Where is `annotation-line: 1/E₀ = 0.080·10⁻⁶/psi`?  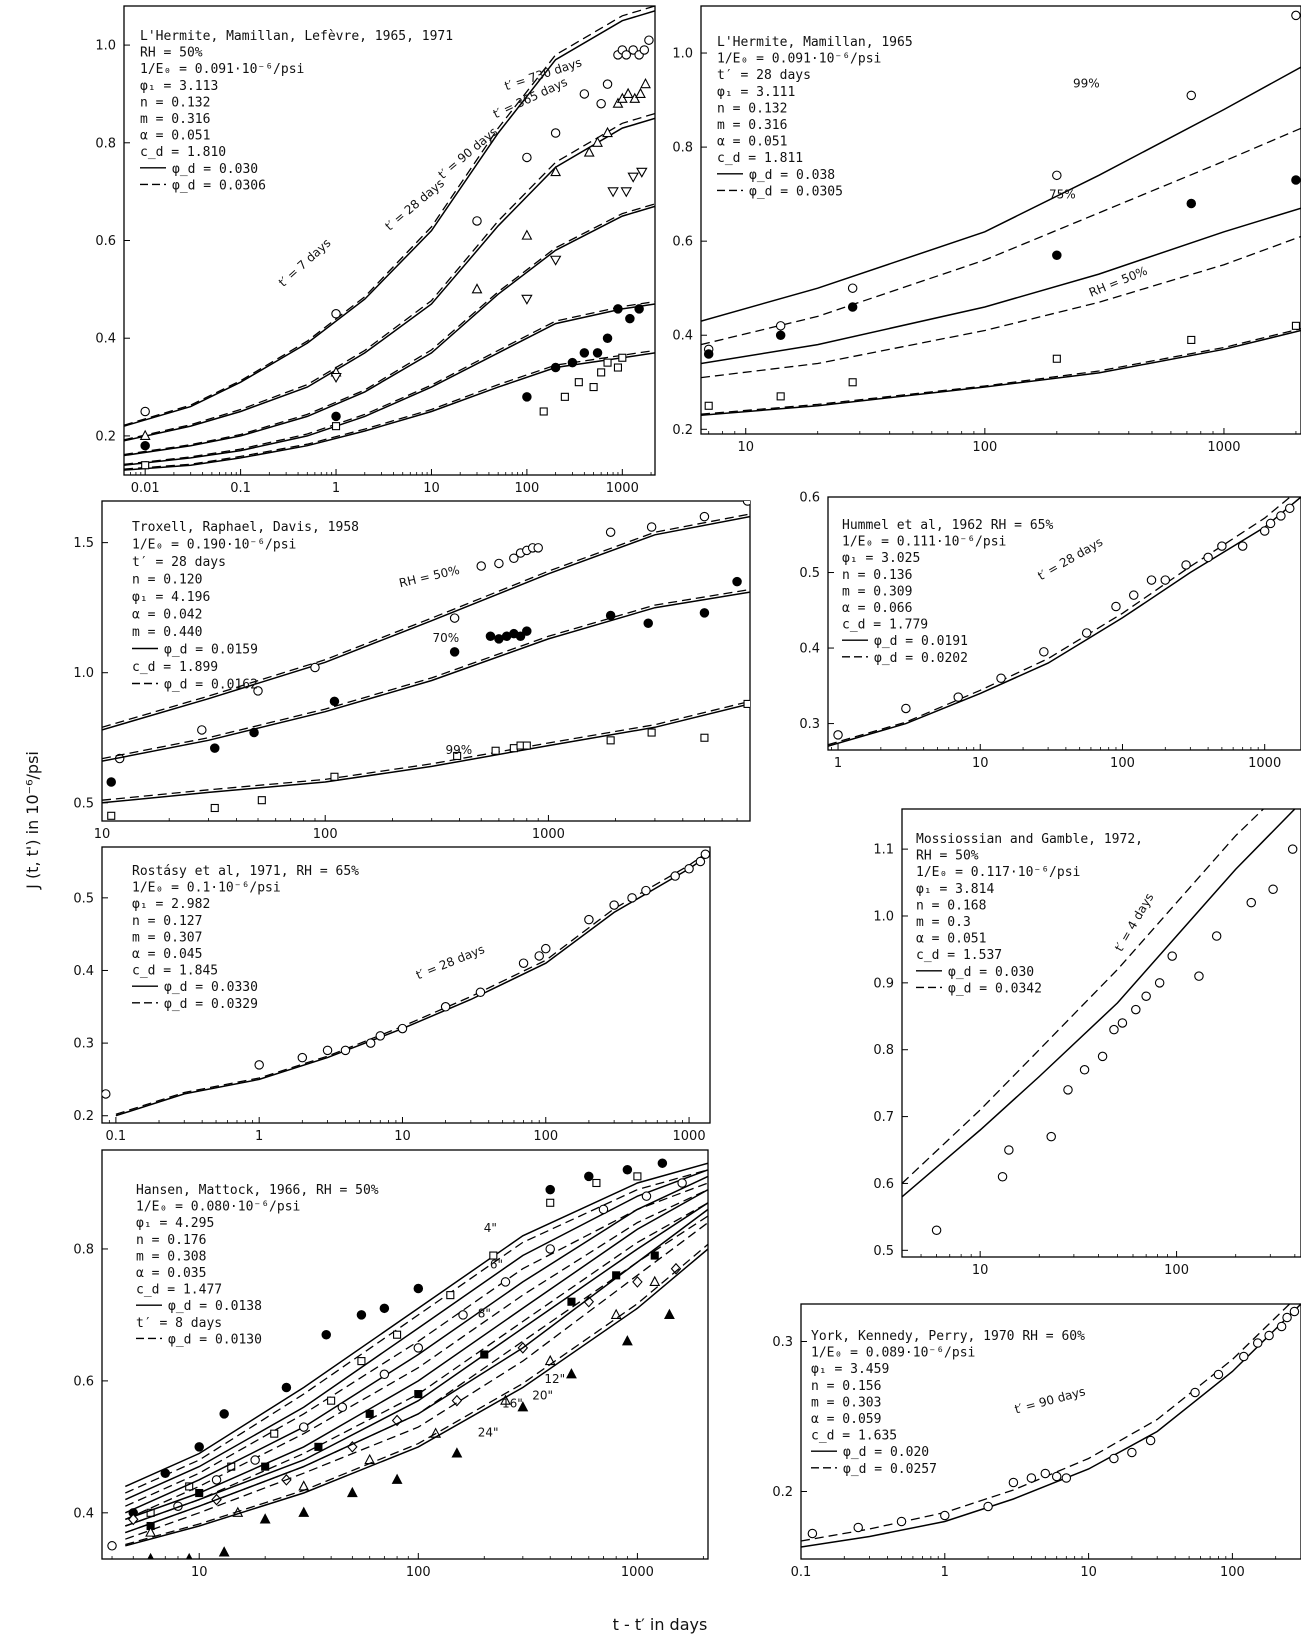
annotation-line: 1/E₀ = 0.080·10⁻⁶/psi is located at coordinates (218, 1207).